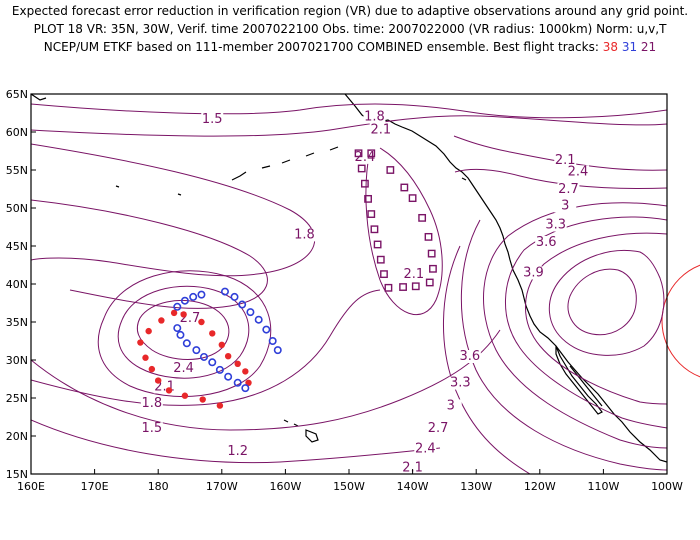  What do you see at coordinates (17, 170) in the screenshot?
I see `lat-label: 55N` at bounding box center [17, 170].